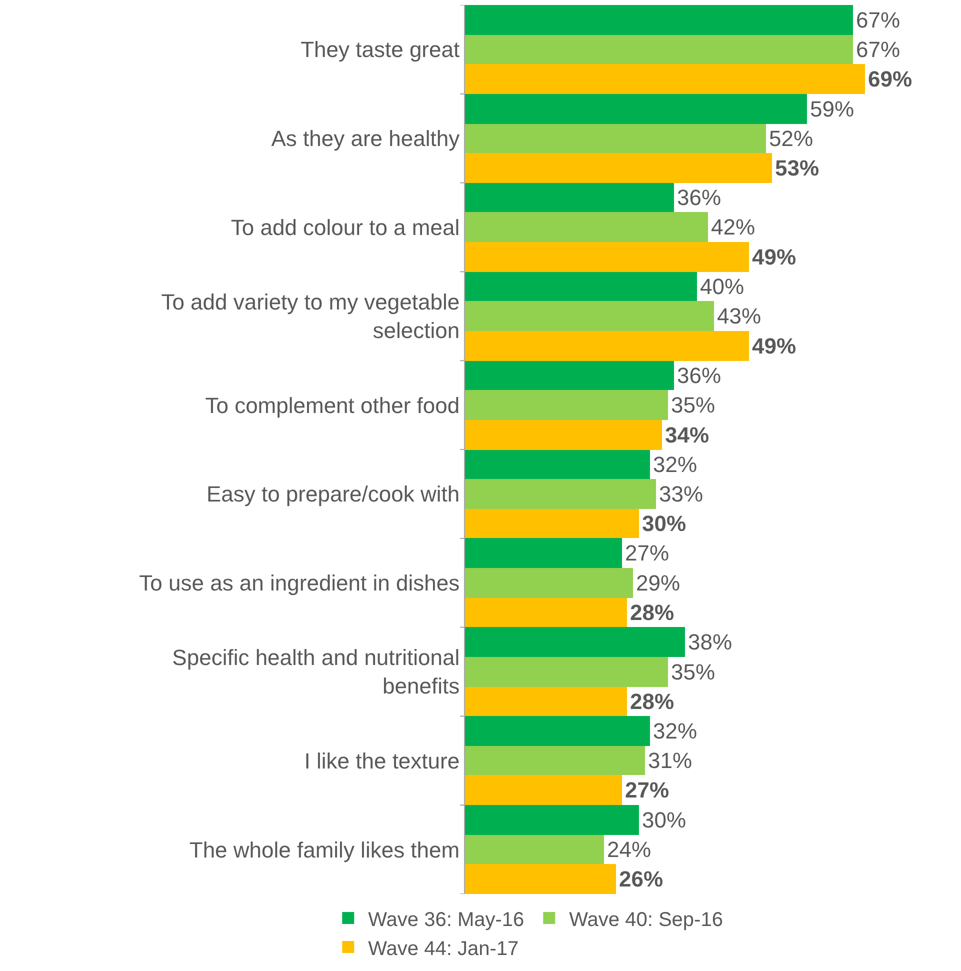  What do you see at coordinates (629, 849) in the screenshot?
I see `data-label: 24%` at bounding box center [629, 849].